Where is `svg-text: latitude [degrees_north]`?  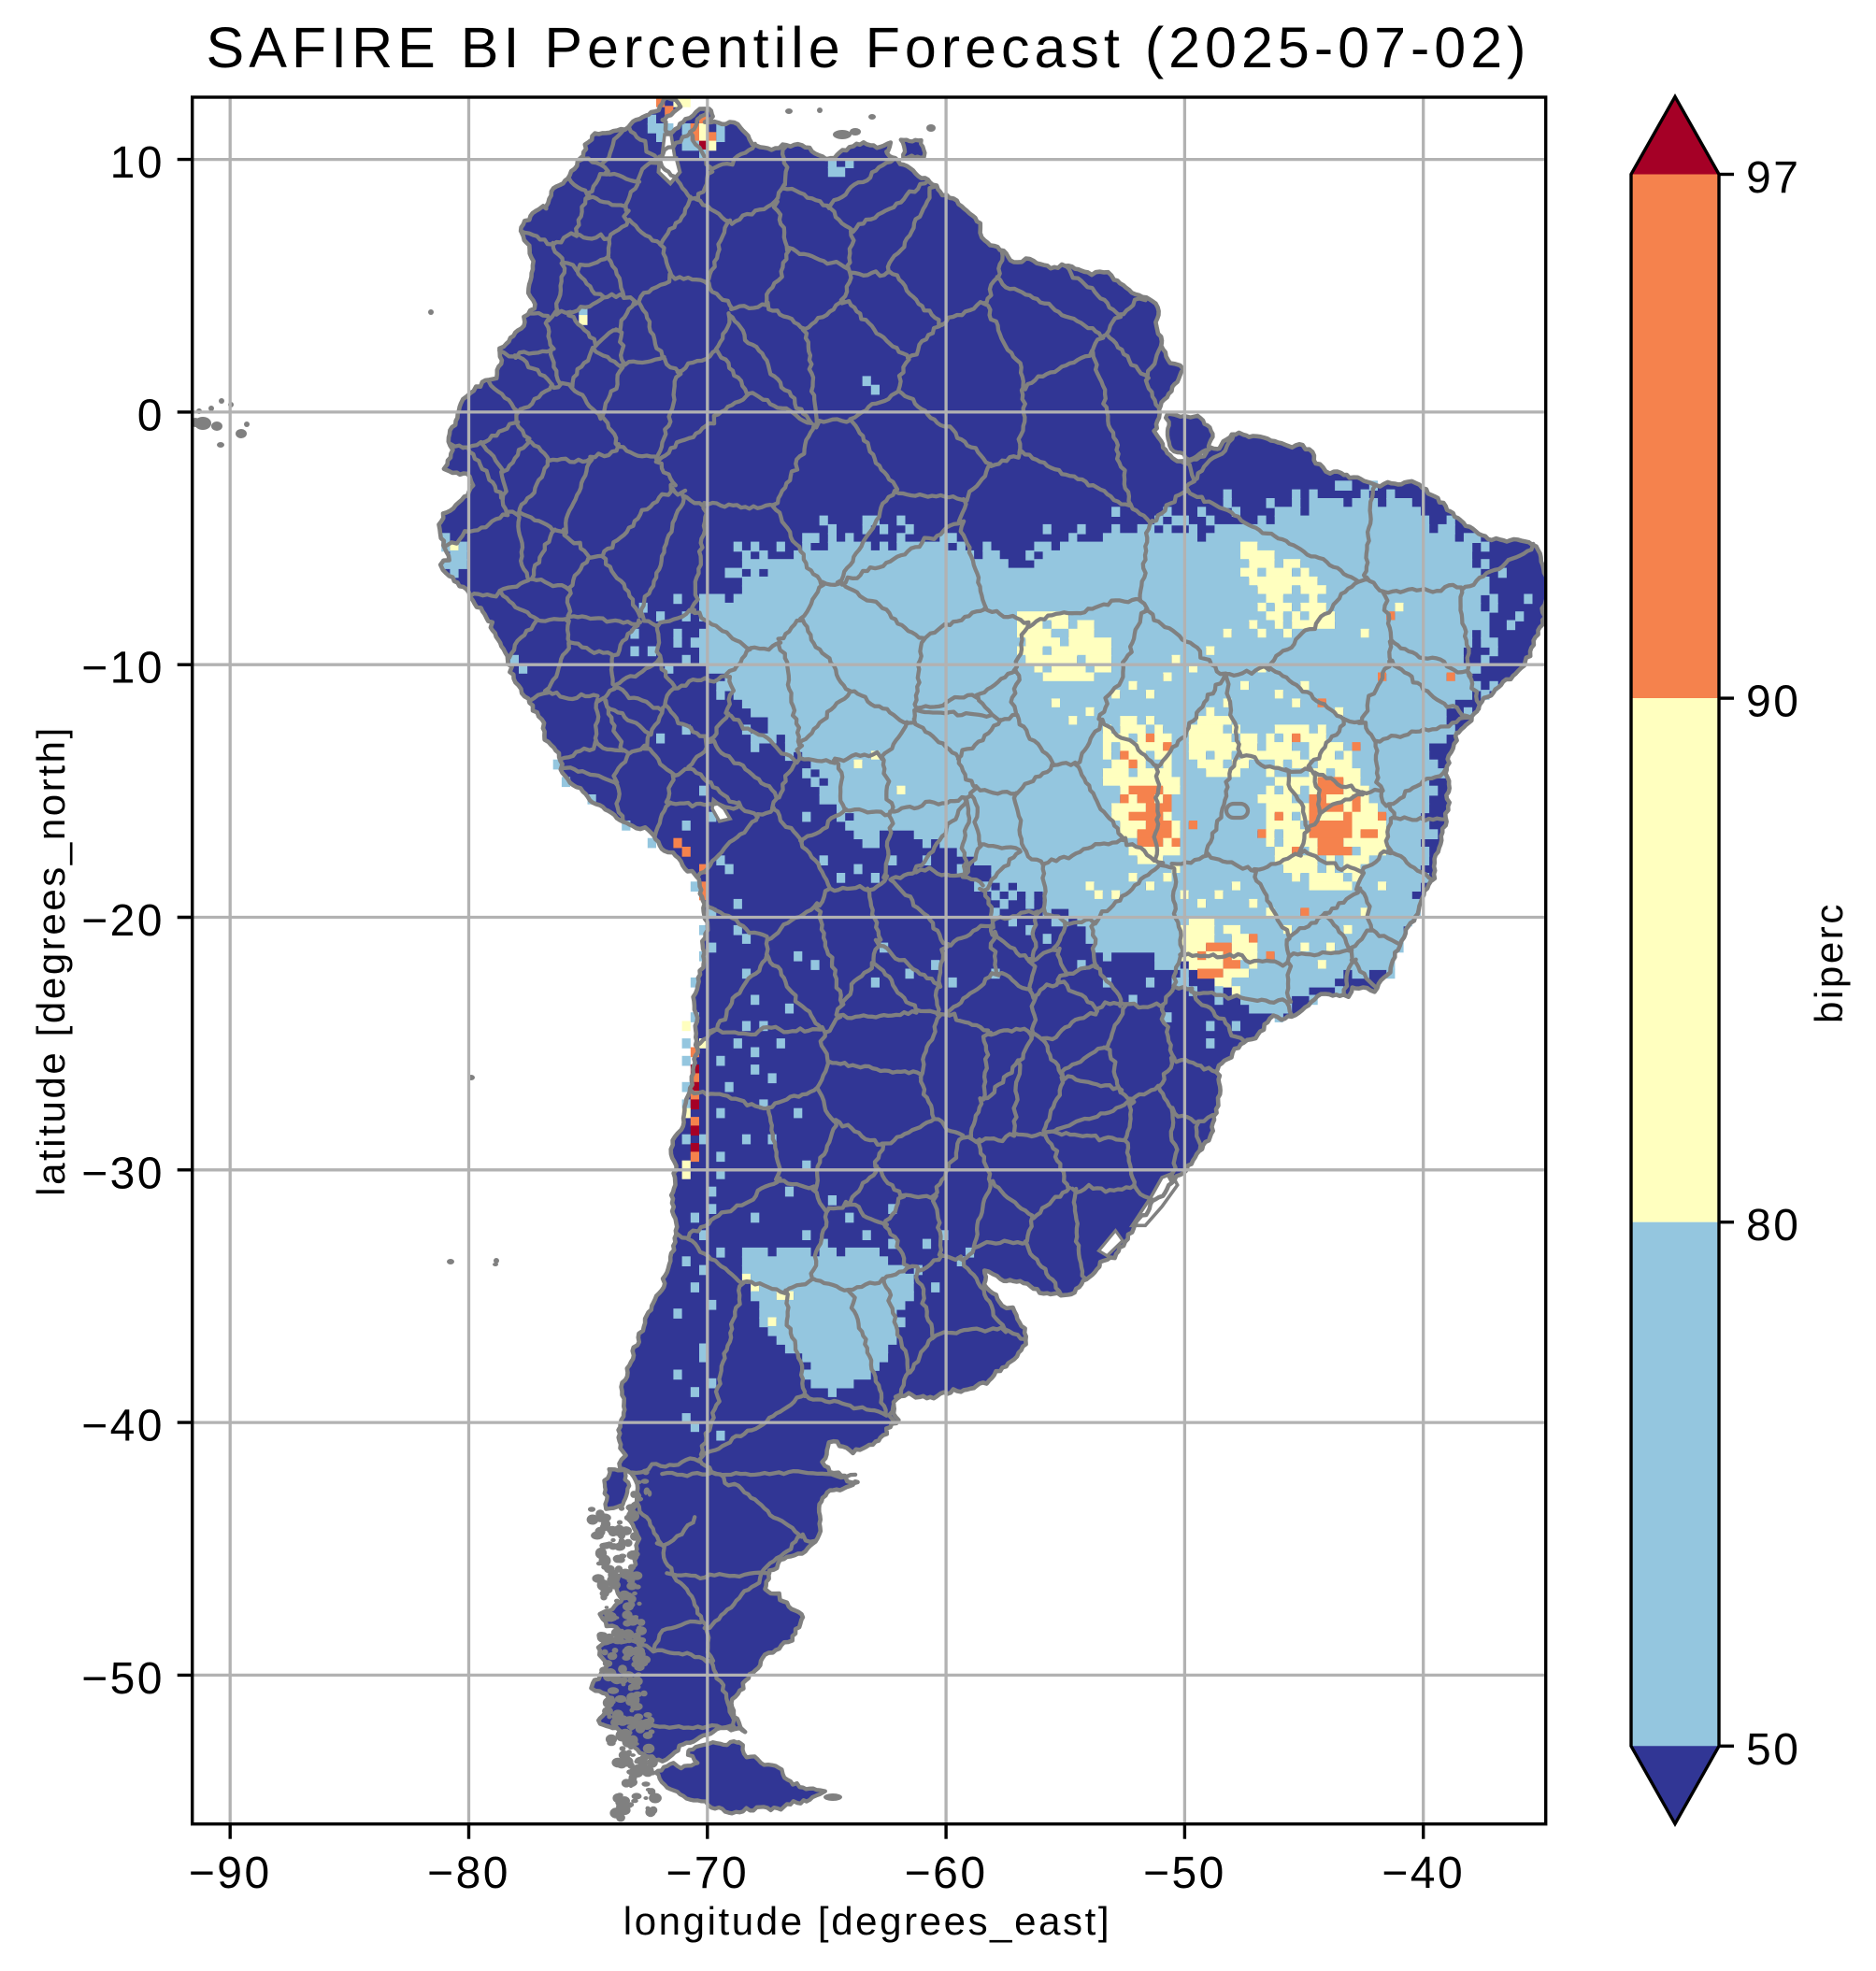 svg-text: latitude [degrees_north] is located at coordinates (51, 960).